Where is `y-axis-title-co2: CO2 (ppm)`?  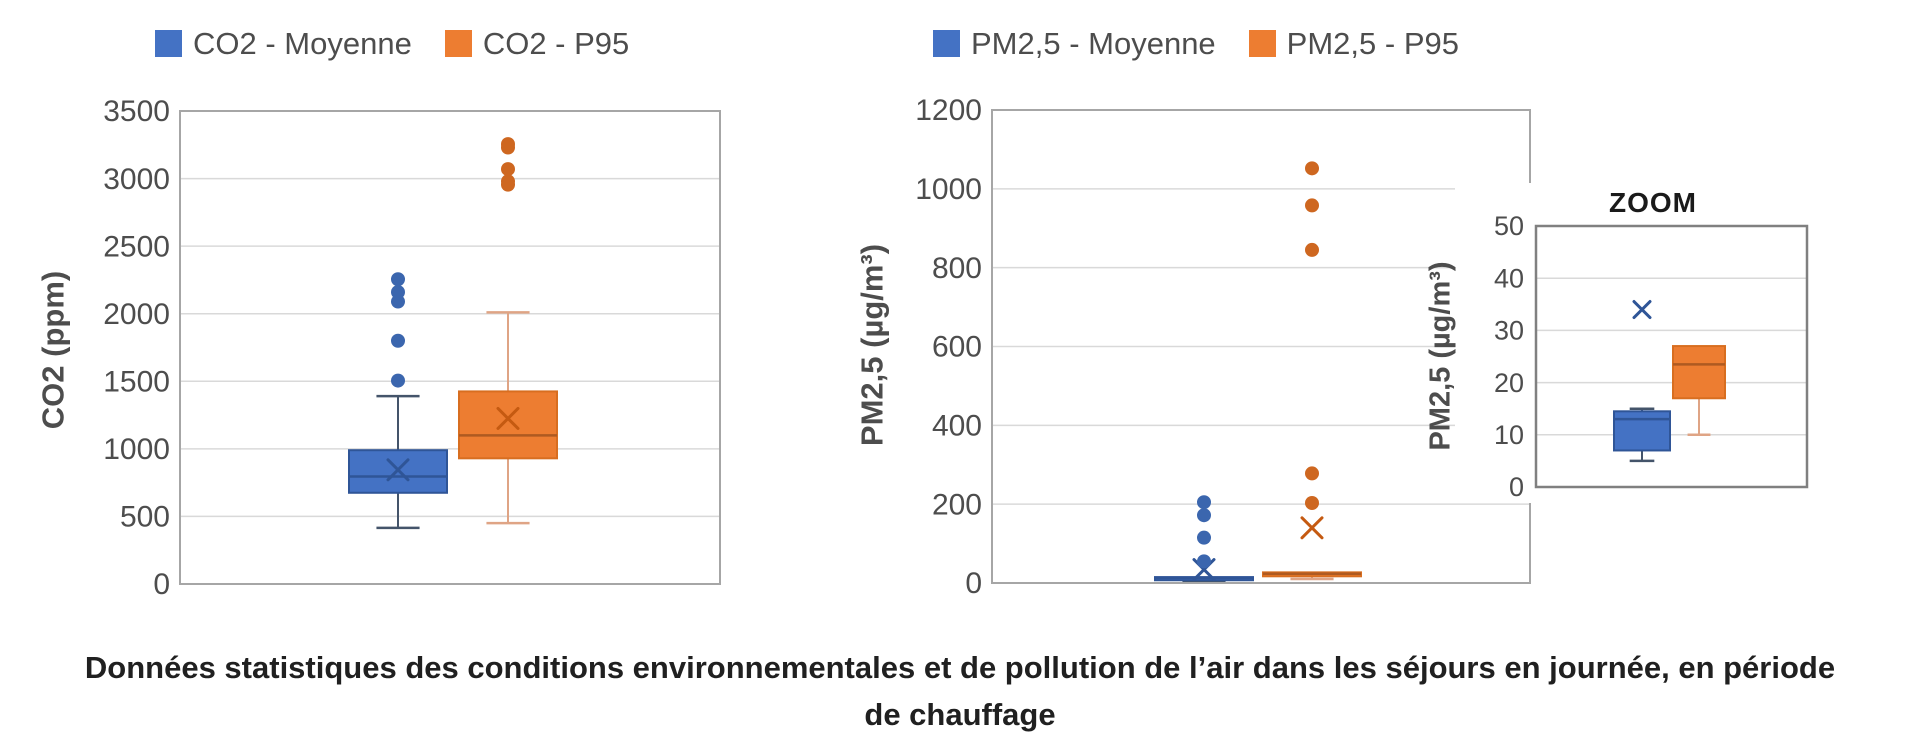
y-axis-title-co2: CO2 (ppm) is located at coordinates (53, 350).